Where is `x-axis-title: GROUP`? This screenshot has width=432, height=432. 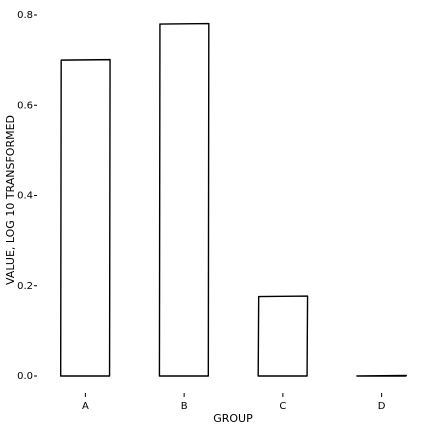 x-axis-title: GROUP is located at coordinates (233, 418).